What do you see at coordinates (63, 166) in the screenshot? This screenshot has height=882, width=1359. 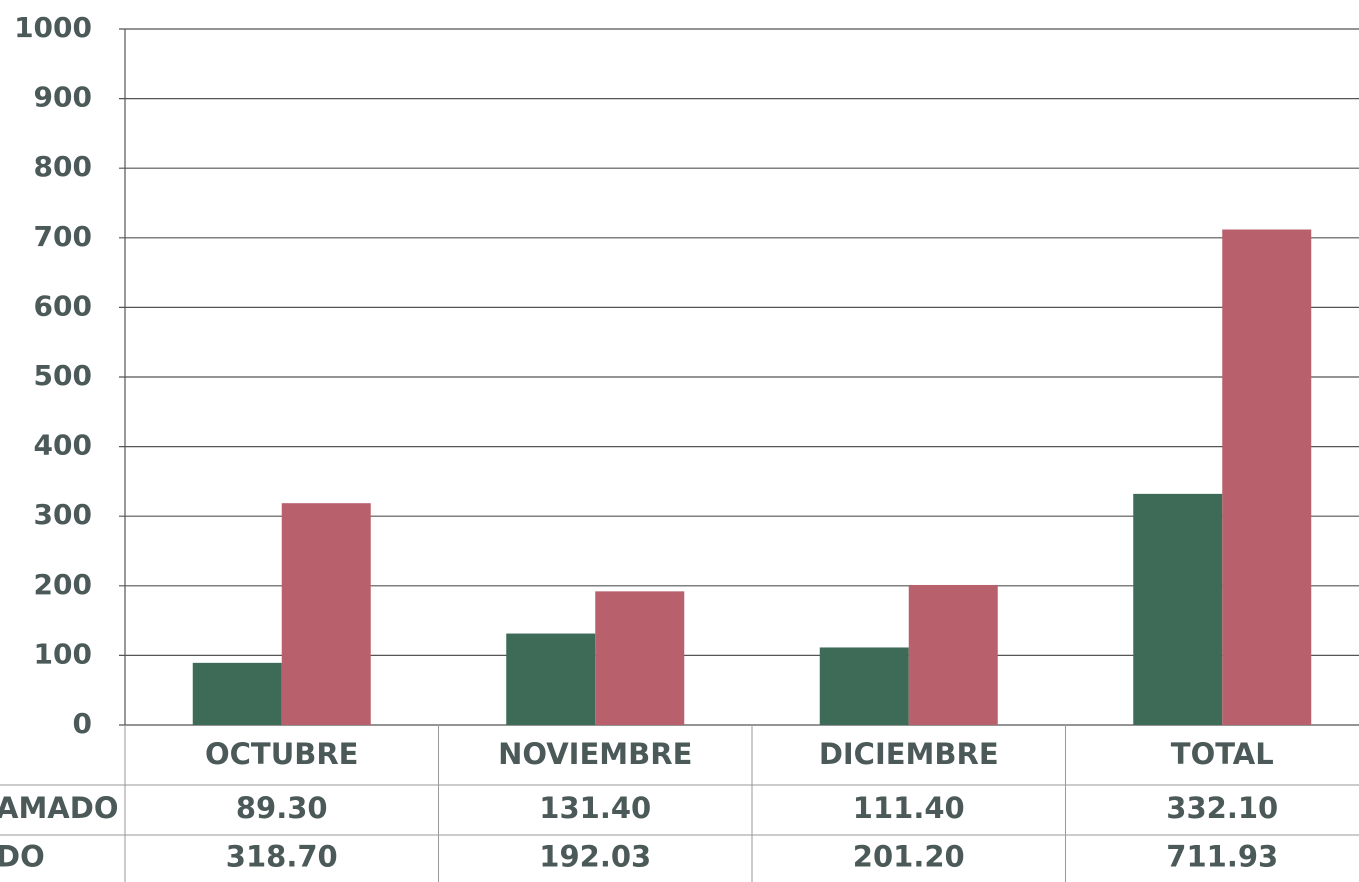 I see `y-tick-label: 800` at bounding box center [63, 166].